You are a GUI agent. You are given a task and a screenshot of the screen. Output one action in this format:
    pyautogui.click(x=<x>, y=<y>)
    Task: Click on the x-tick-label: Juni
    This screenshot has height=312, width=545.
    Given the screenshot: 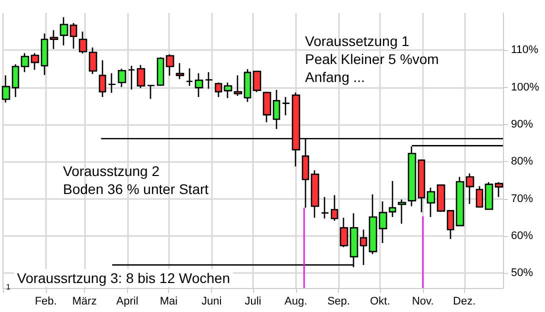 What is the action you would take?
    pyautogui.click(x=211, y=302)
    